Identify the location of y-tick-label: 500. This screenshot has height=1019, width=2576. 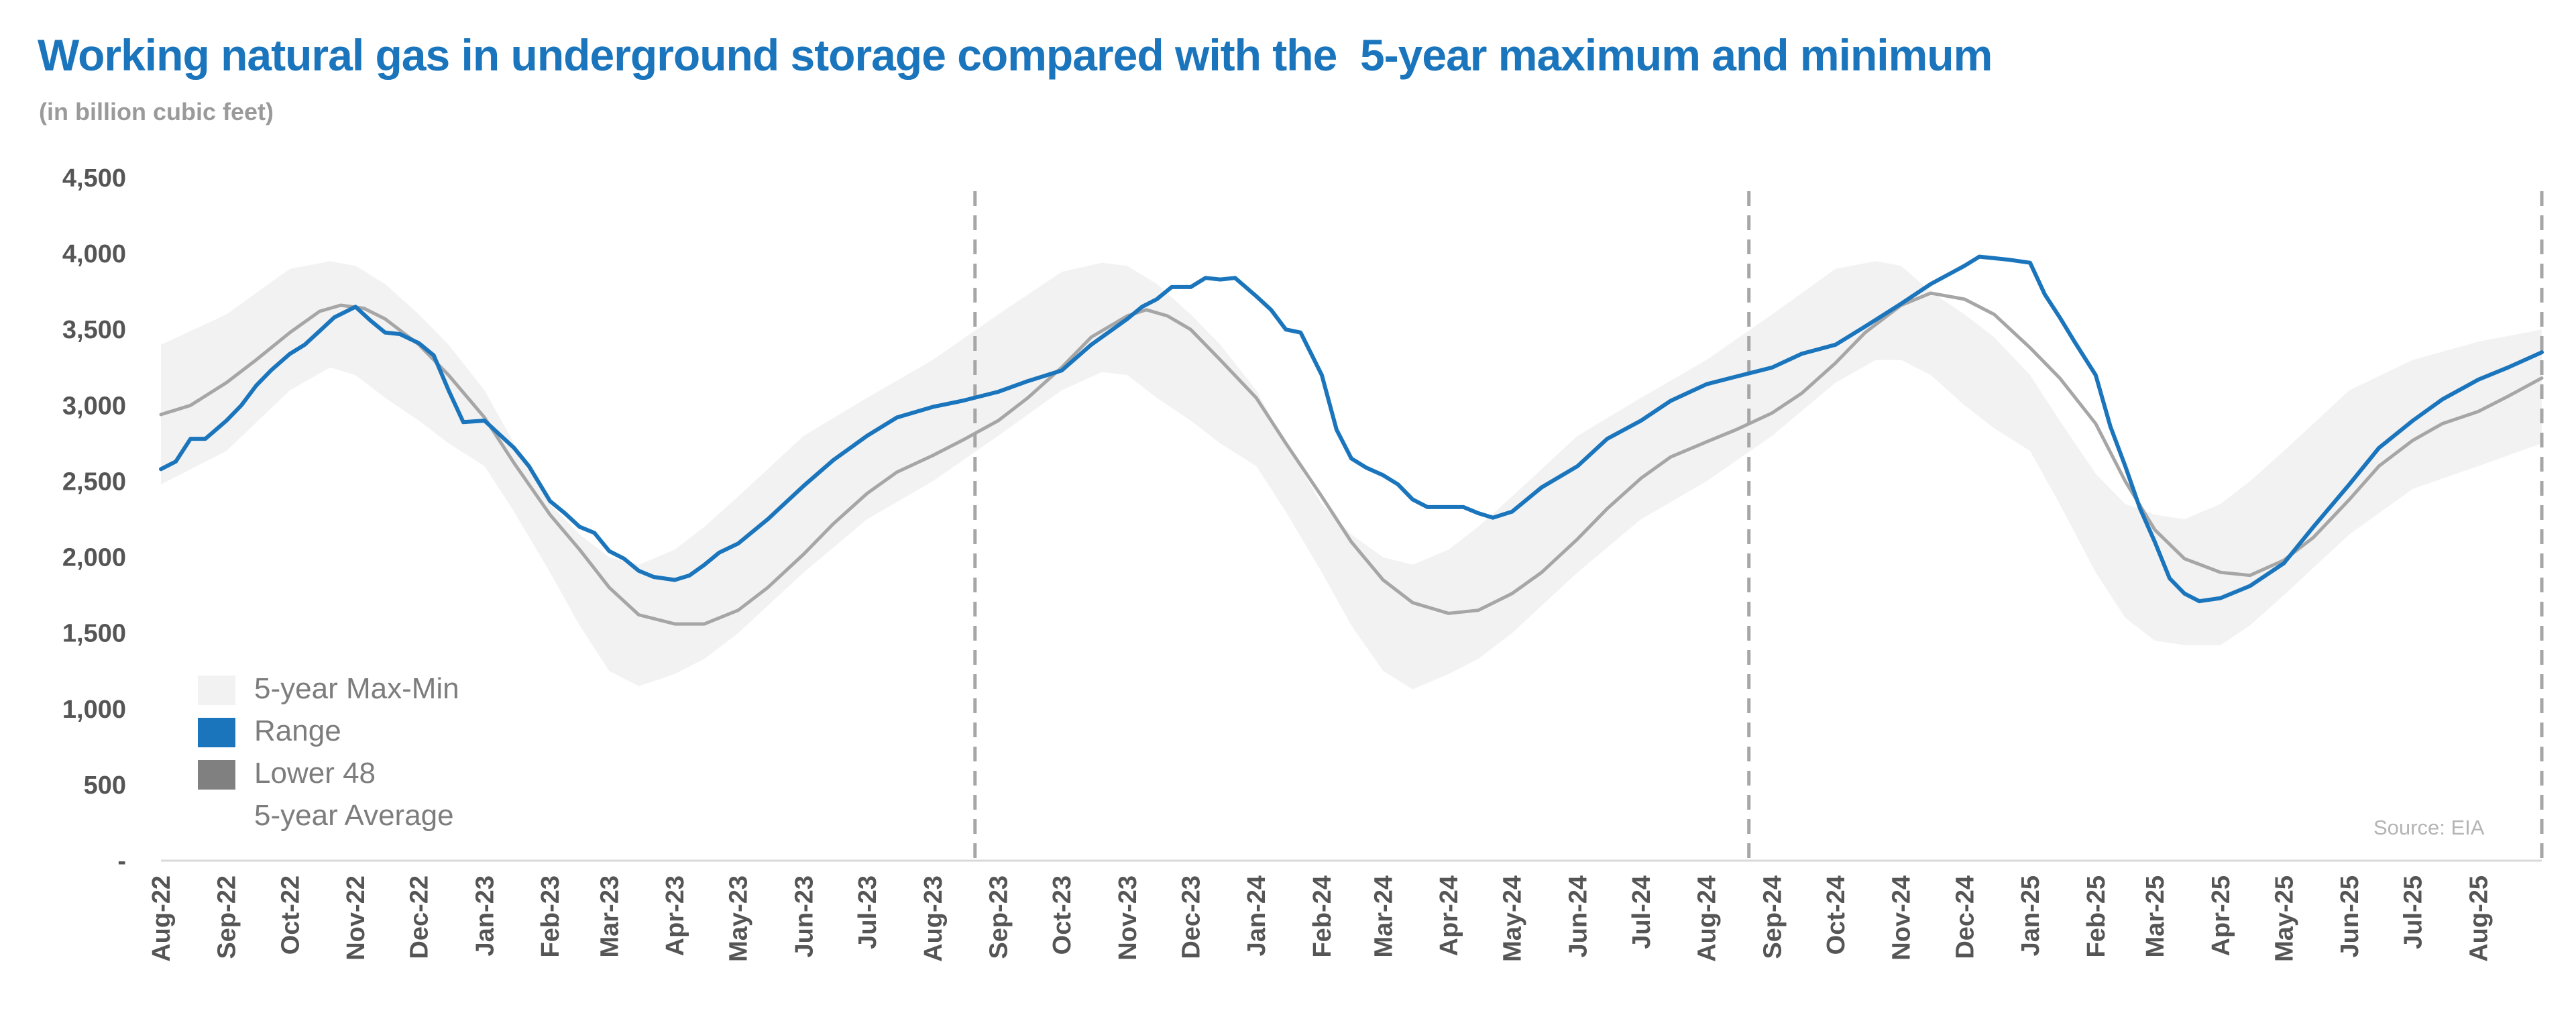
(105, 785).